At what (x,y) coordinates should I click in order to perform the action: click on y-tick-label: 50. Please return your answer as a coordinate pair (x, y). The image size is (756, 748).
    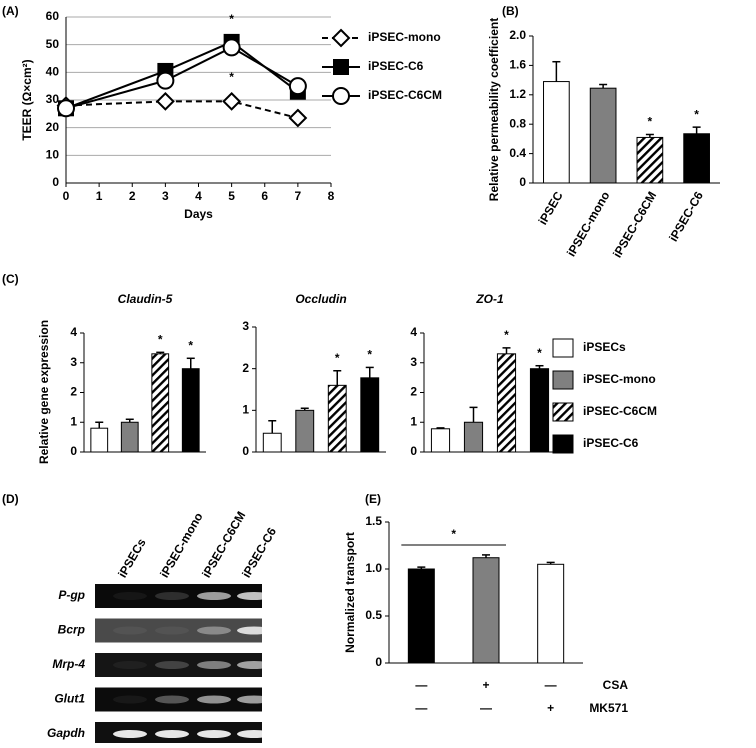
    Looking at the image, I should click on (53, 44).